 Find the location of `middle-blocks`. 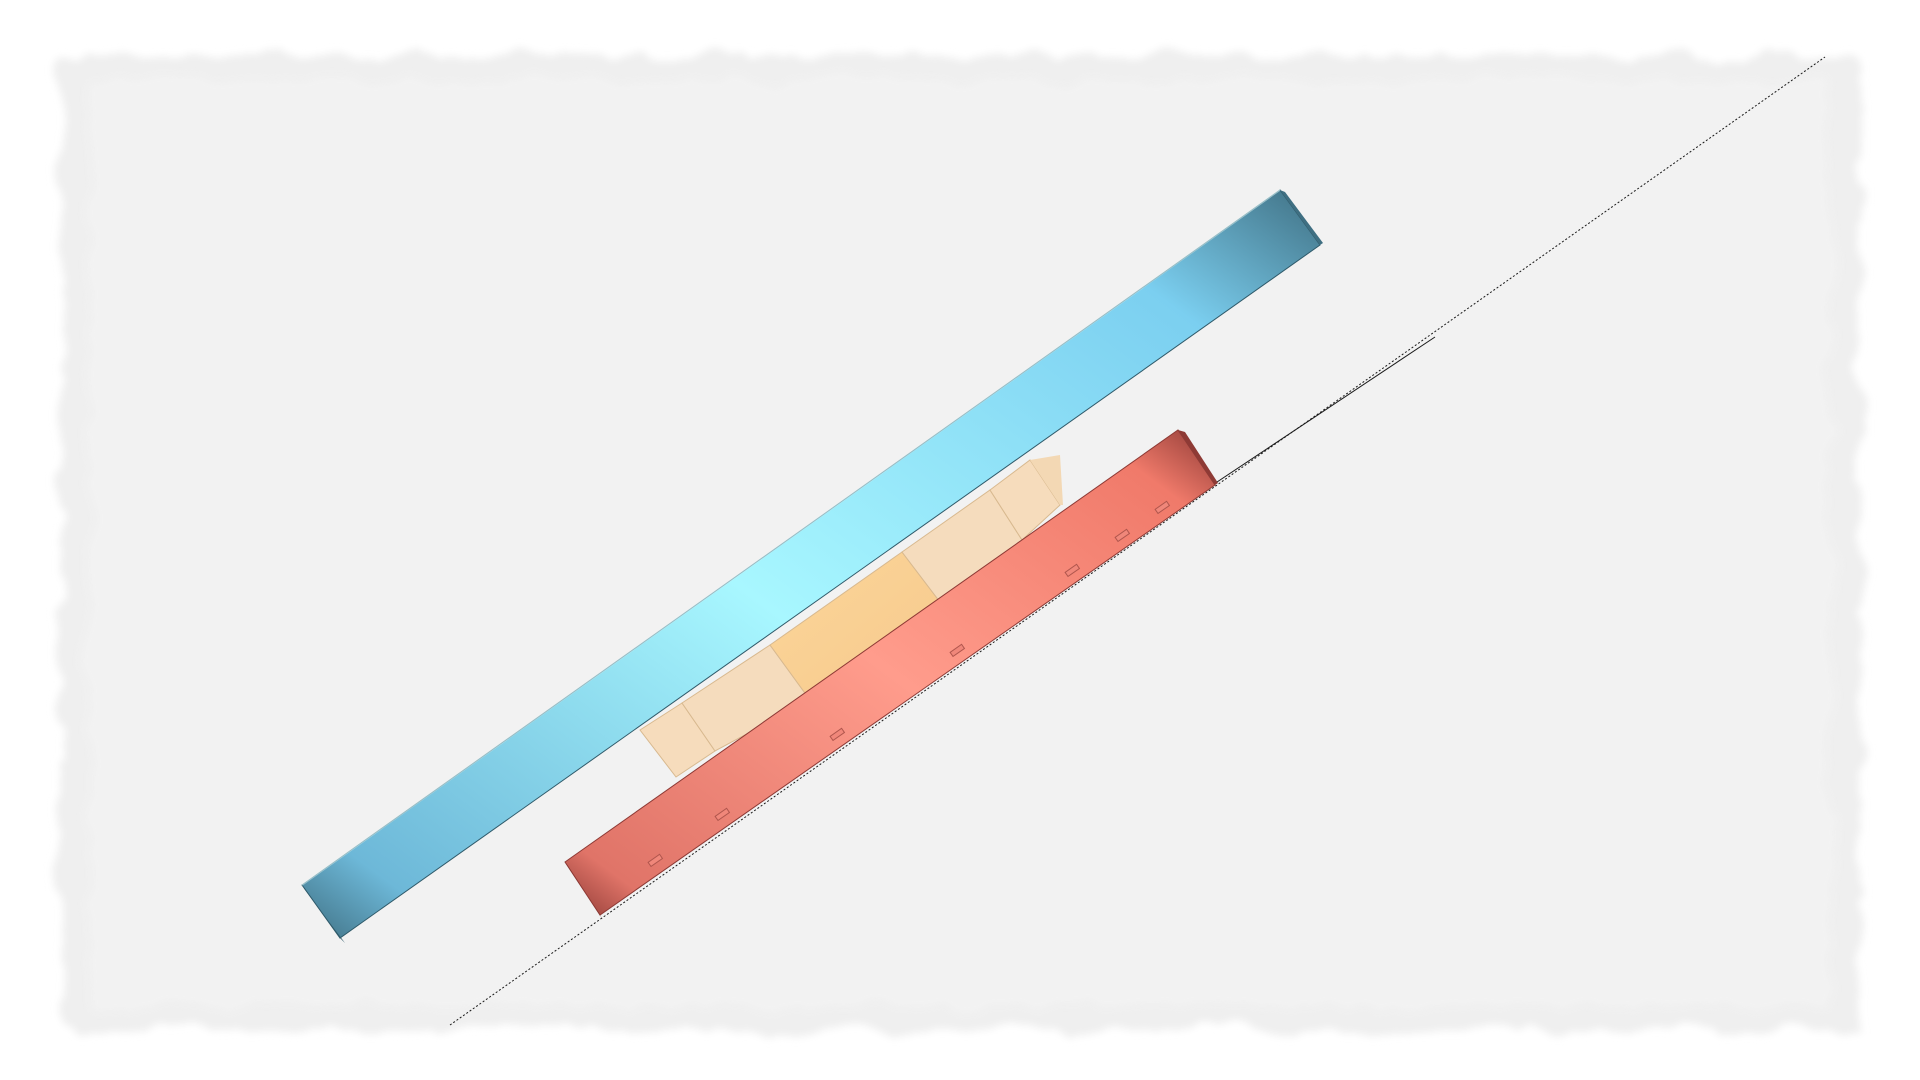

middle-blocks is located at coordinates (851, 616).